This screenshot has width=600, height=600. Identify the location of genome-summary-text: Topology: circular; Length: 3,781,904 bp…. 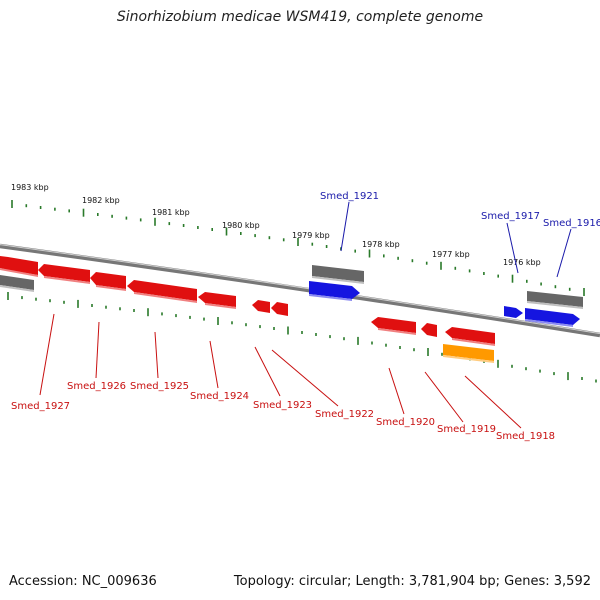
(412, 581).